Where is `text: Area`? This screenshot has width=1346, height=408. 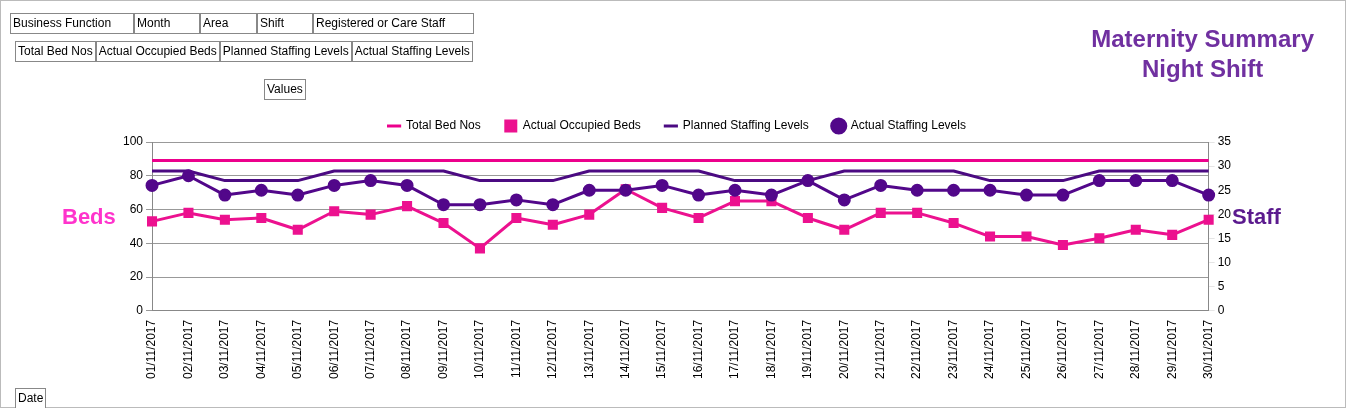
text: Area is located at coordinates (228, 23).